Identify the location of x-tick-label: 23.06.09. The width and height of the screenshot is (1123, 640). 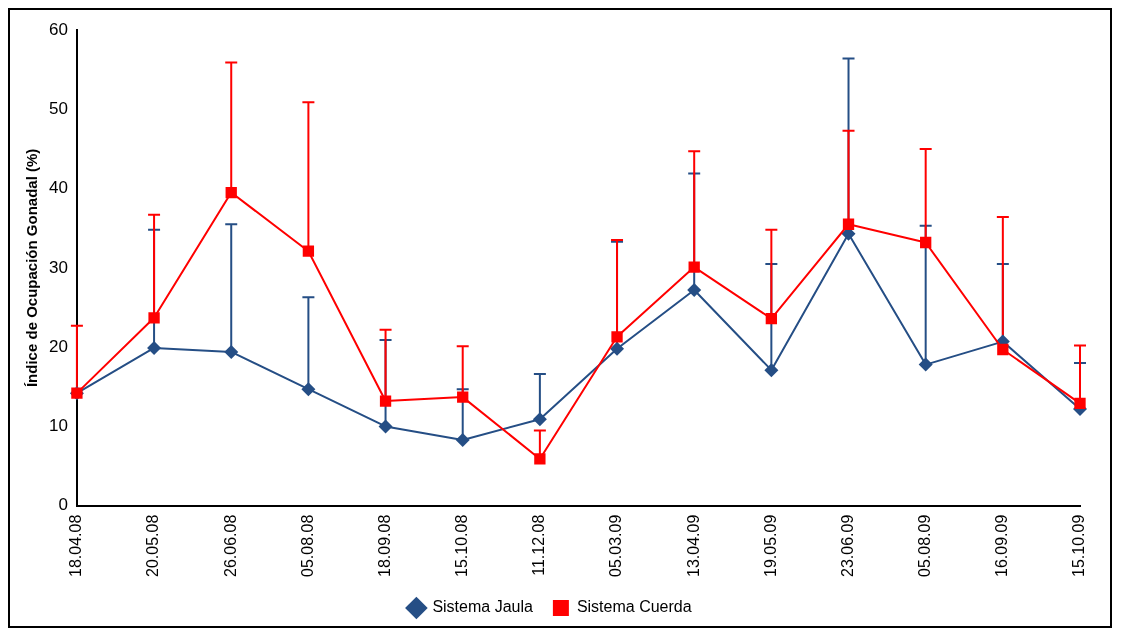
(847, 545).